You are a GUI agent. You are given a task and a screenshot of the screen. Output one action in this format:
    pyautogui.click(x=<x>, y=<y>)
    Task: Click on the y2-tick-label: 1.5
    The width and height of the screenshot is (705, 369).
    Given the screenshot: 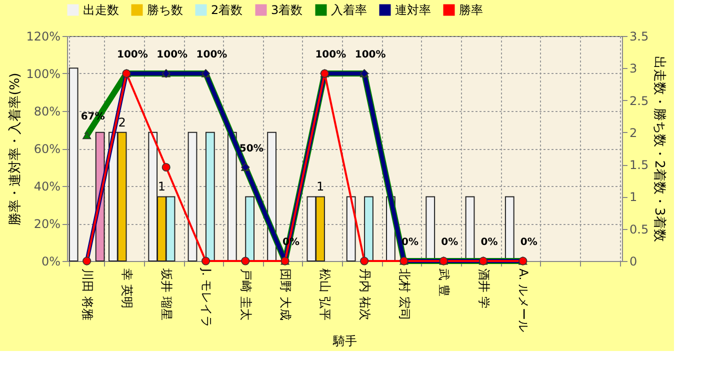 What is the action you would take?
    pyautogui.click(x=639, y=165)
    